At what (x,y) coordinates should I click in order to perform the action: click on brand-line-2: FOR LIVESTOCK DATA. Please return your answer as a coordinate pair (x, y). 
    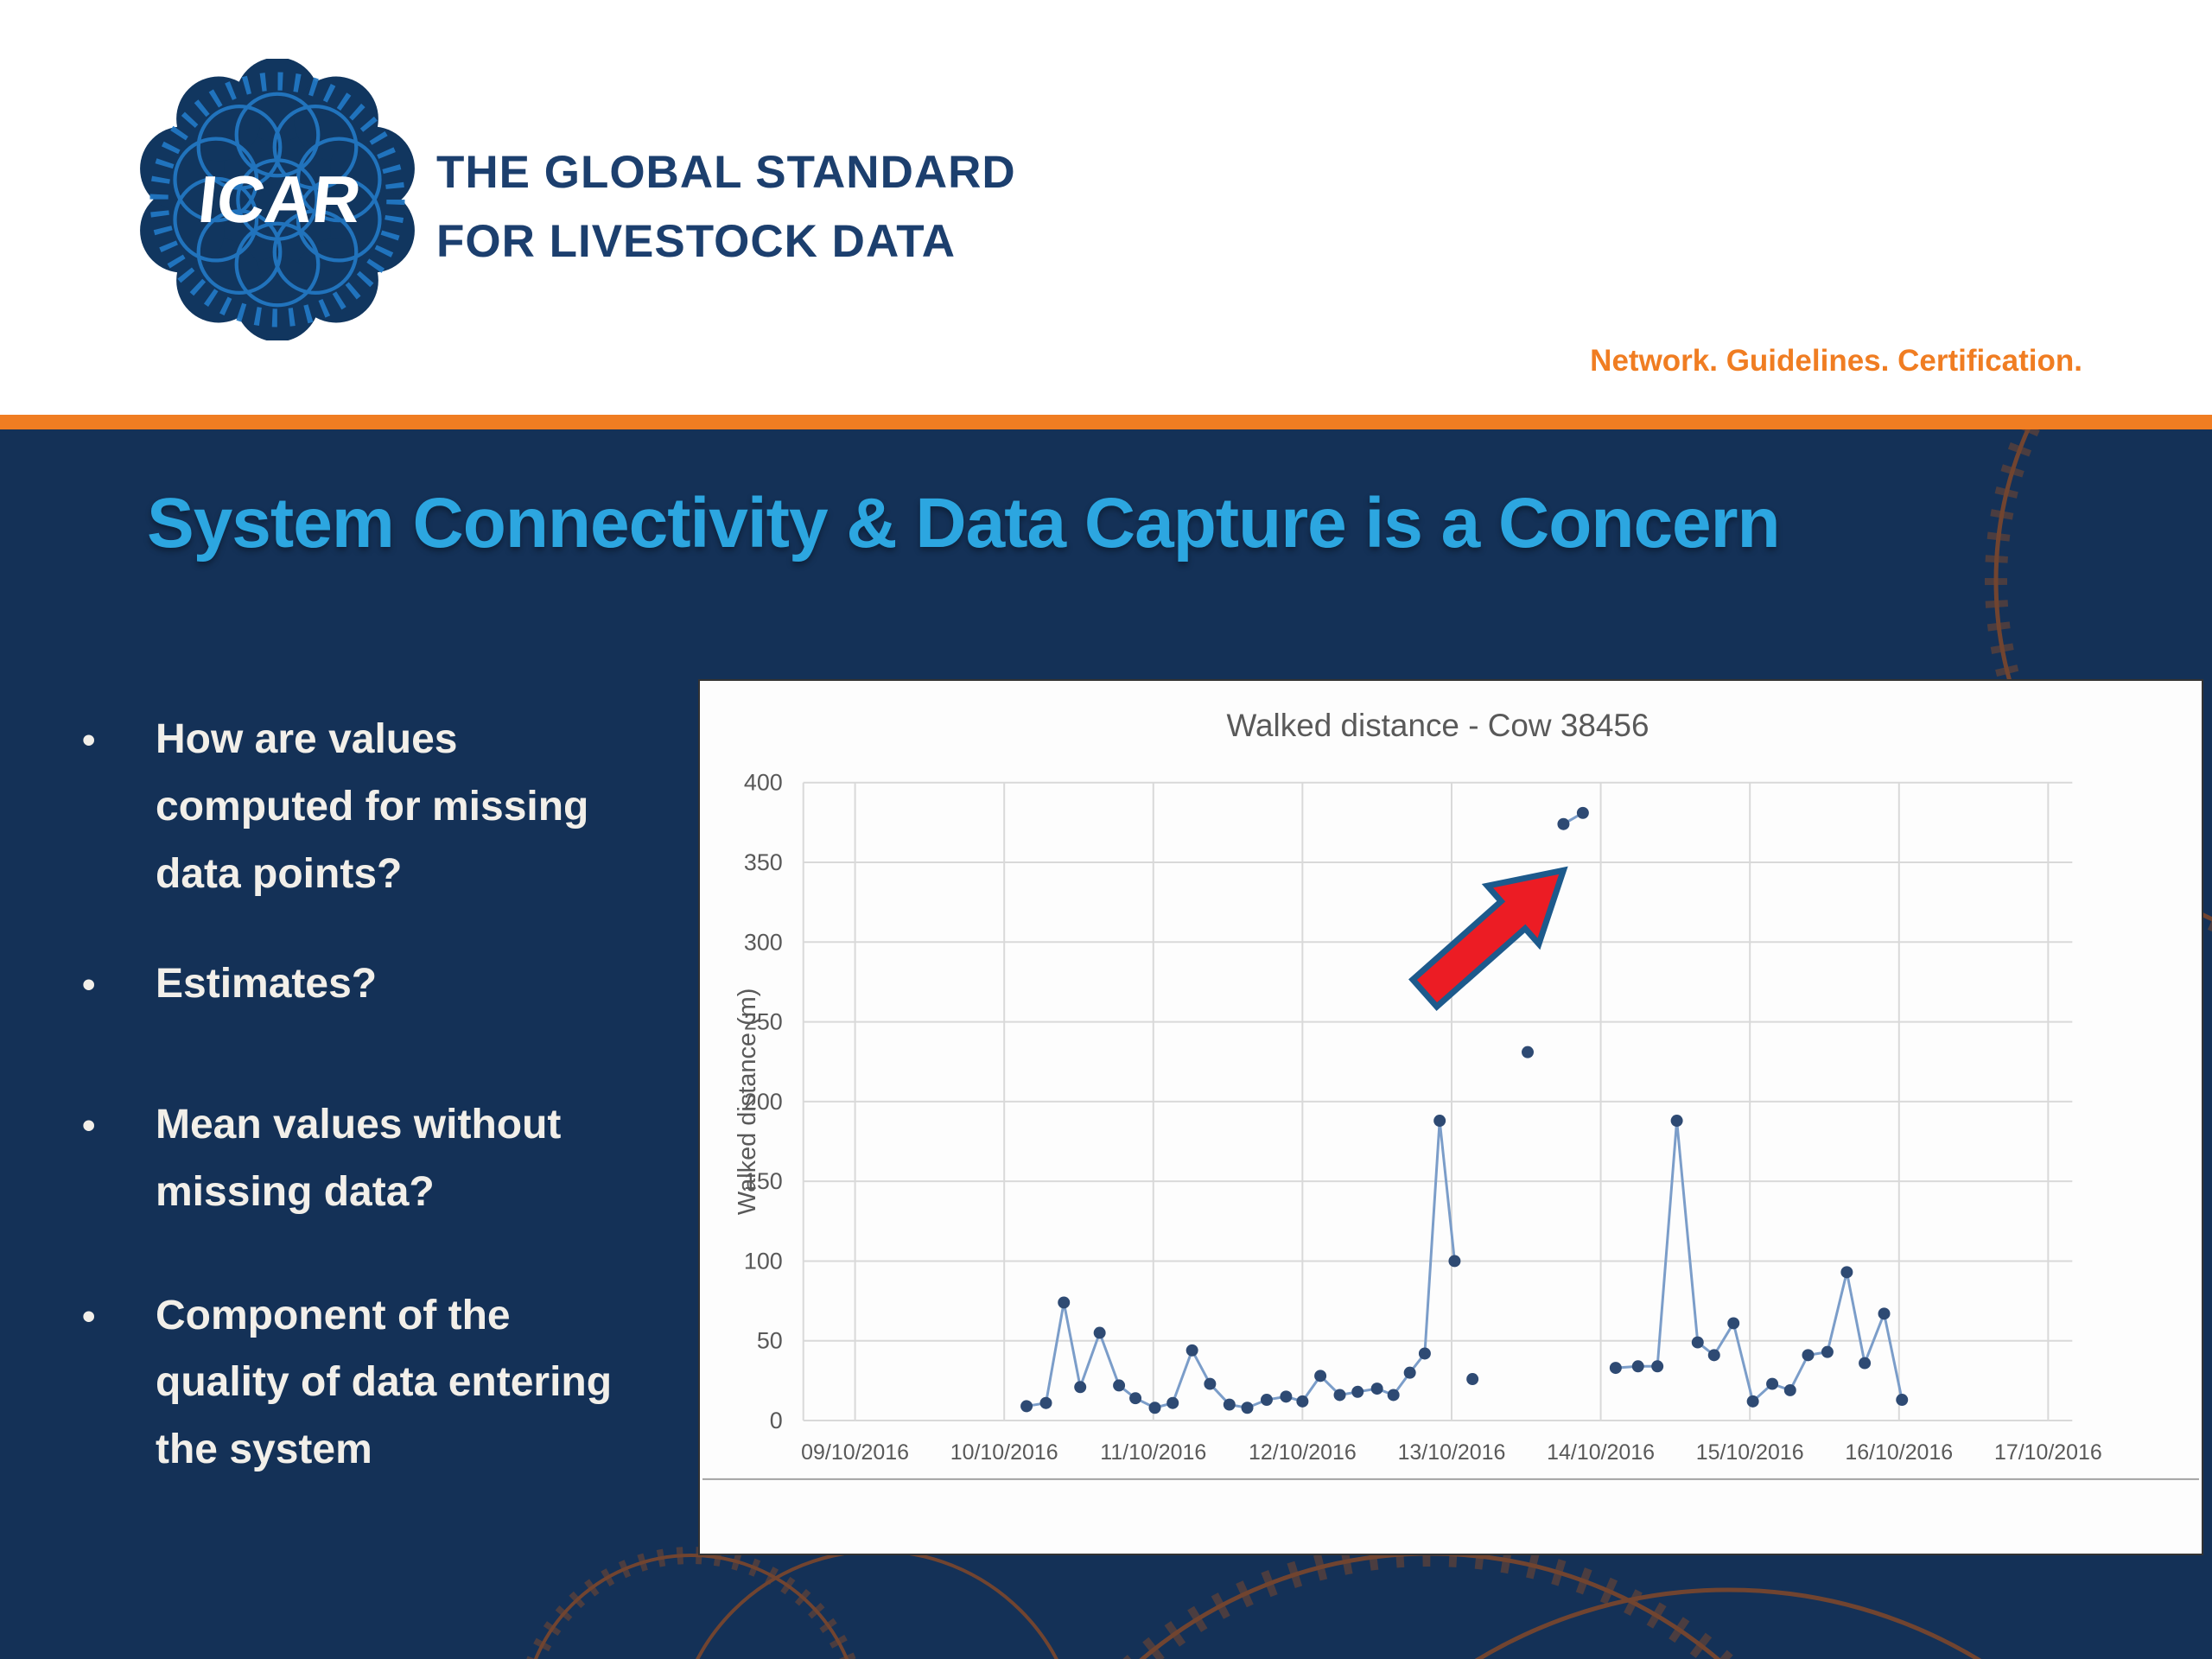
    Looking at the image, I should click on (696, 241).